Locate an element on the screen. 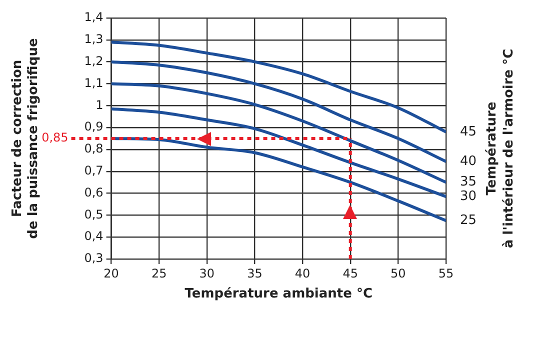 Image resolution: width=538 pixels, height=350 pixels. x-axis-title: Température ambiante °C is located at coordinates (278, 294).